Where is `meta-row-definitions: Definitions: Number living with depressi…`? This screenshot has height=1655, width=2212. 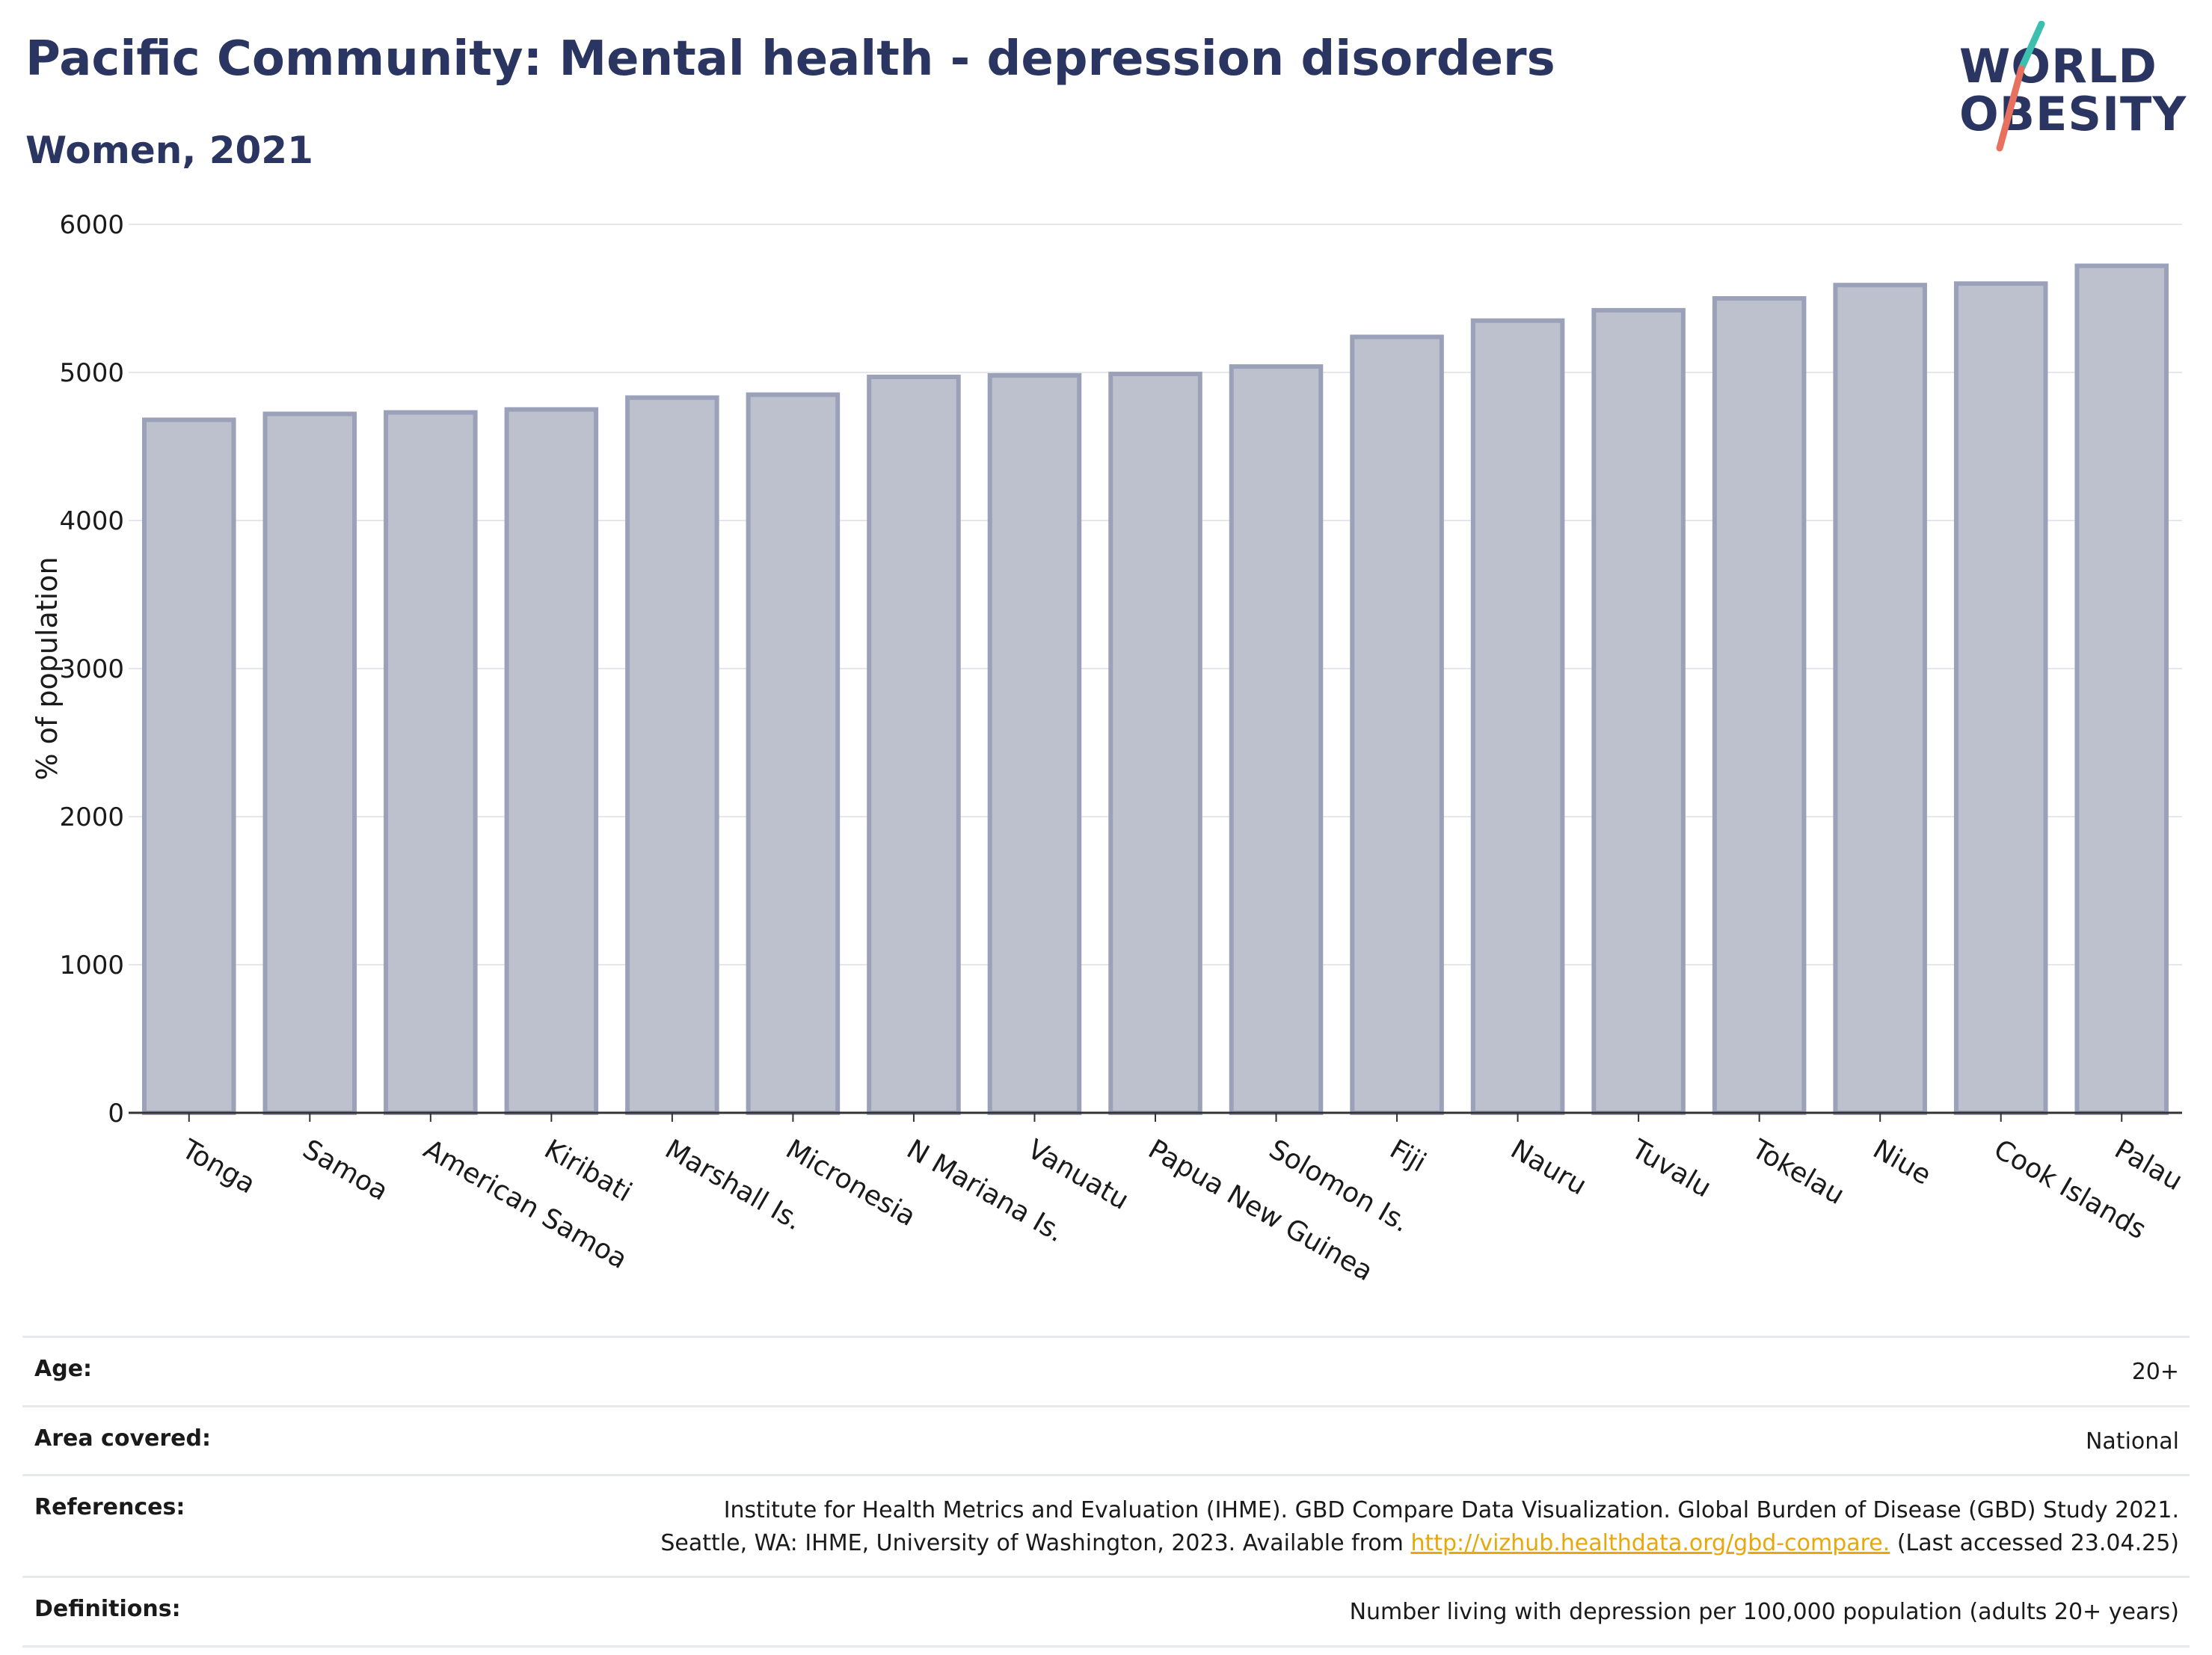 meta-row-definitions: Definitions: Number living with depressi… is located at coordinates (1106, 1612).